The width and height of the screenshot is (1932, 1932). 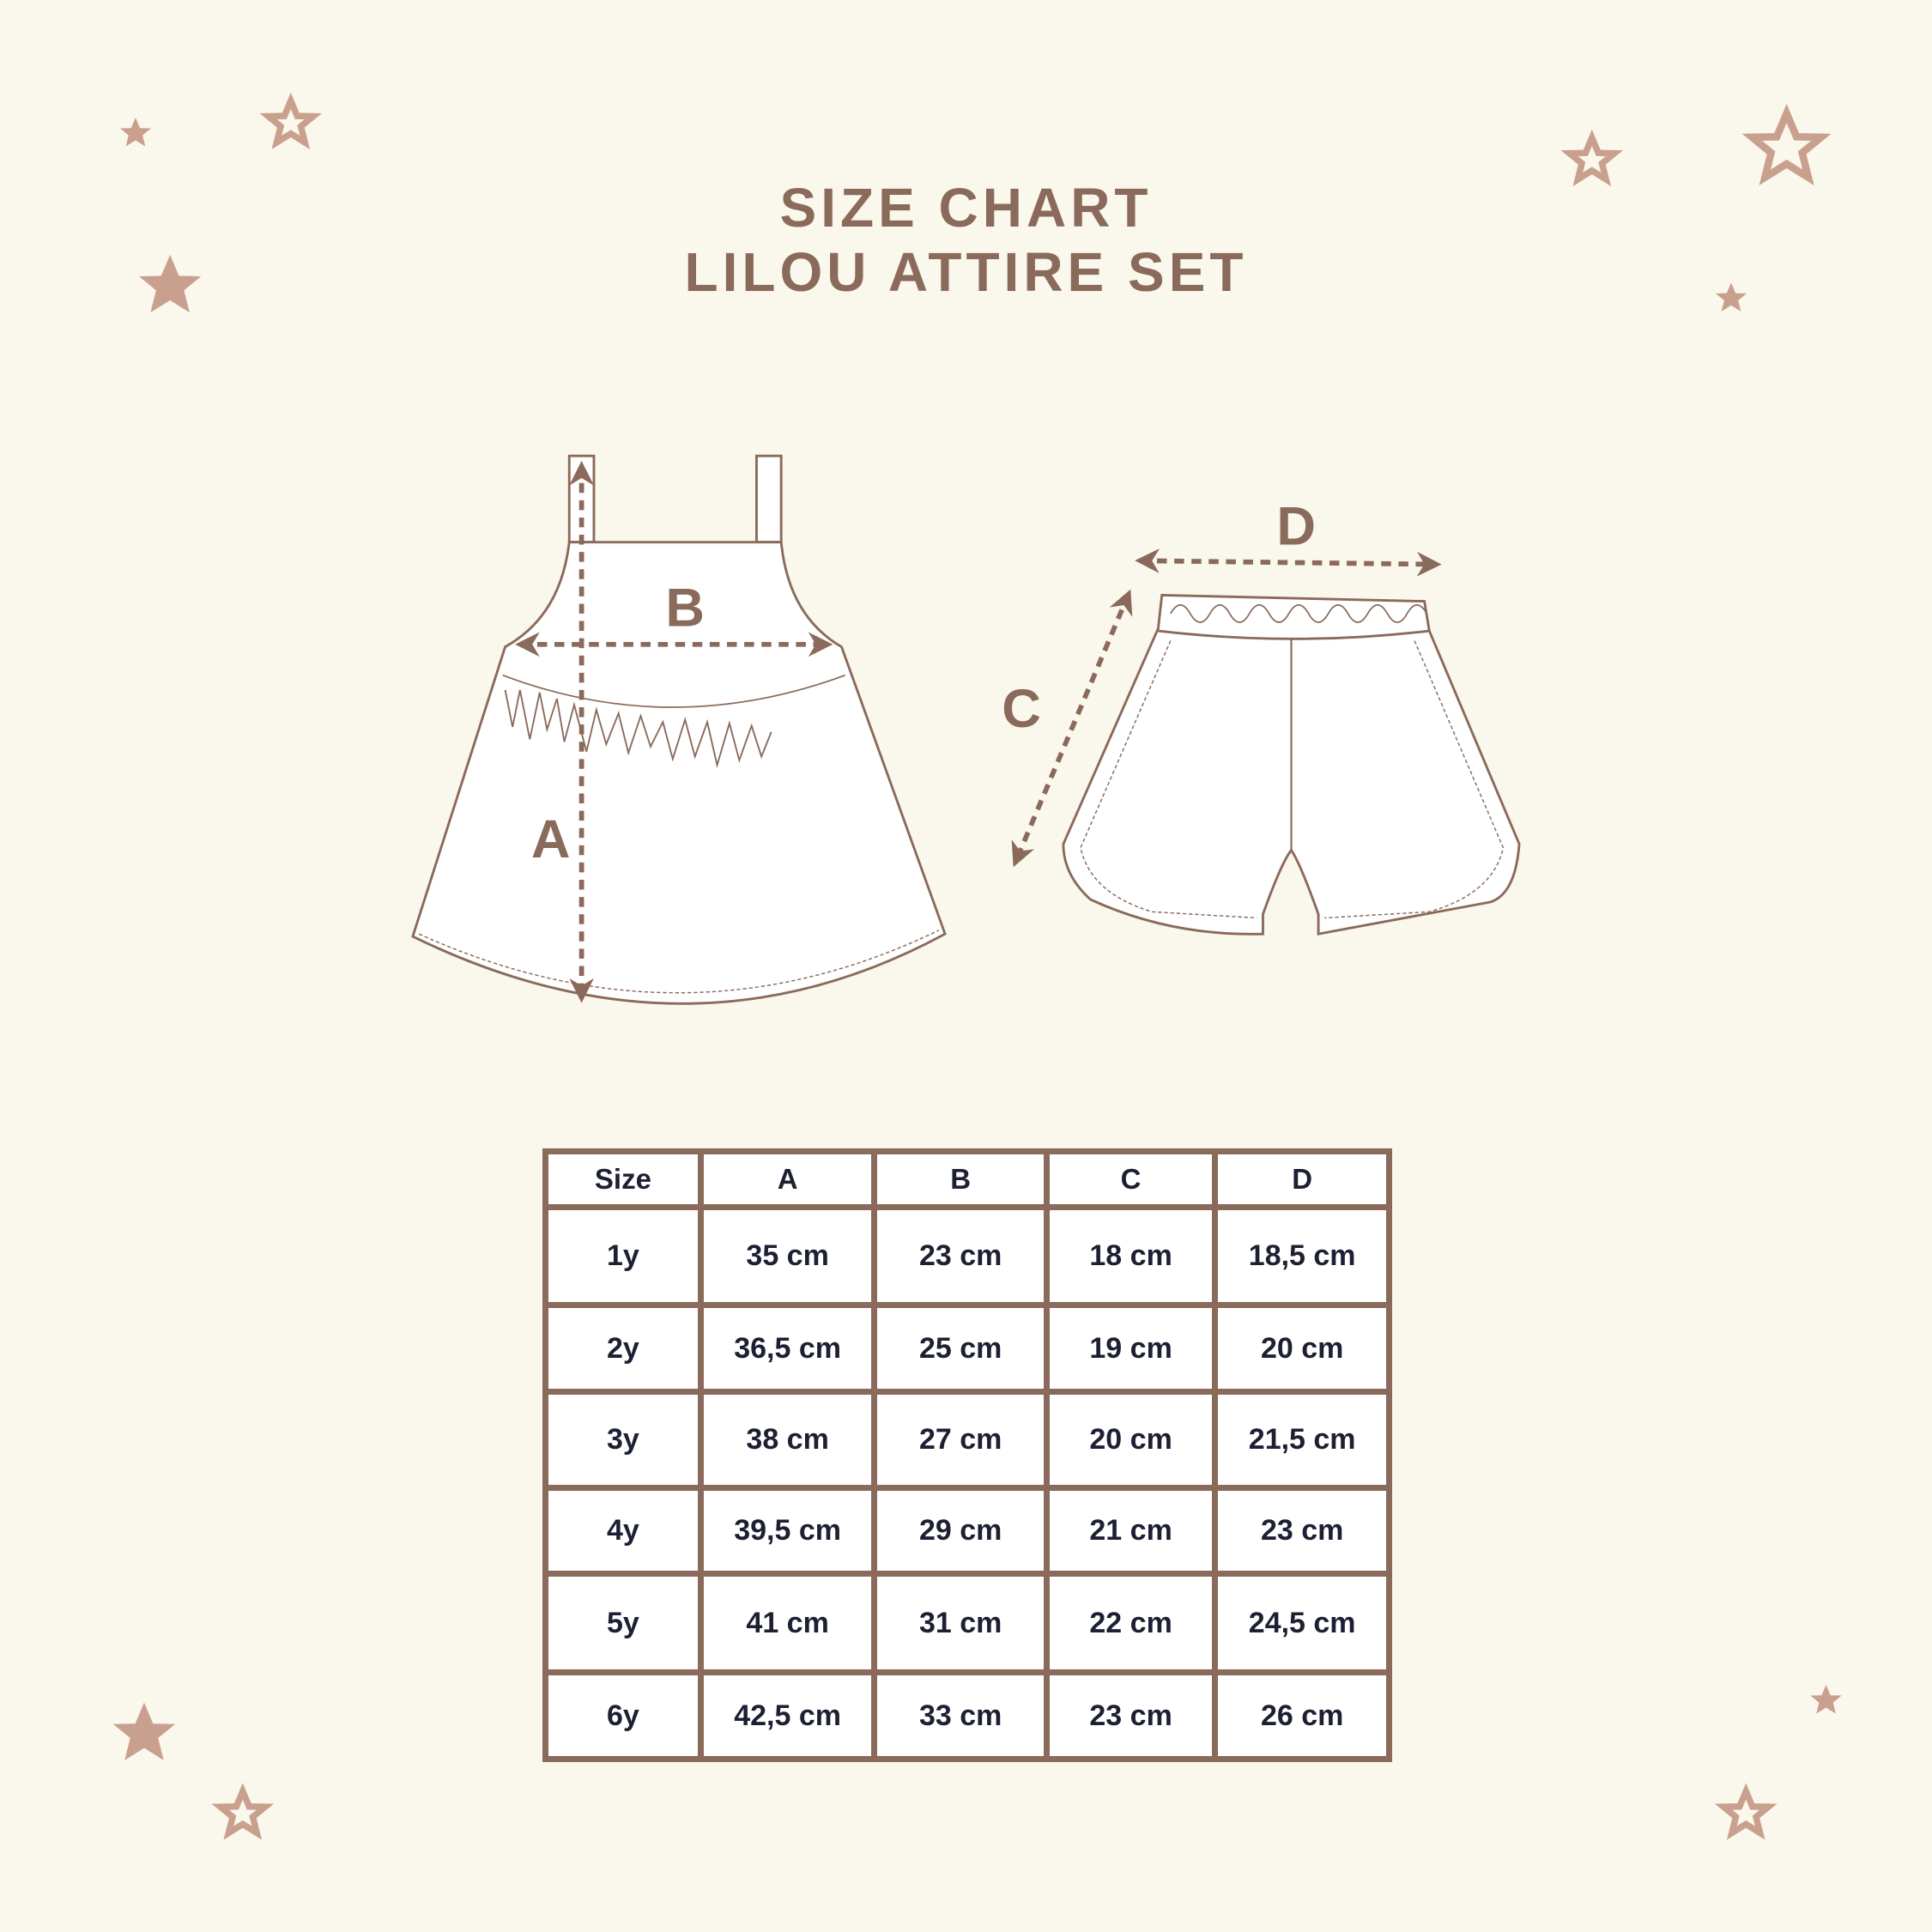 What do you see at coordinates (961, 1348) in the screenshot?
I see `measurement-cell: 25 cm` at bounding box center [961, 1348].